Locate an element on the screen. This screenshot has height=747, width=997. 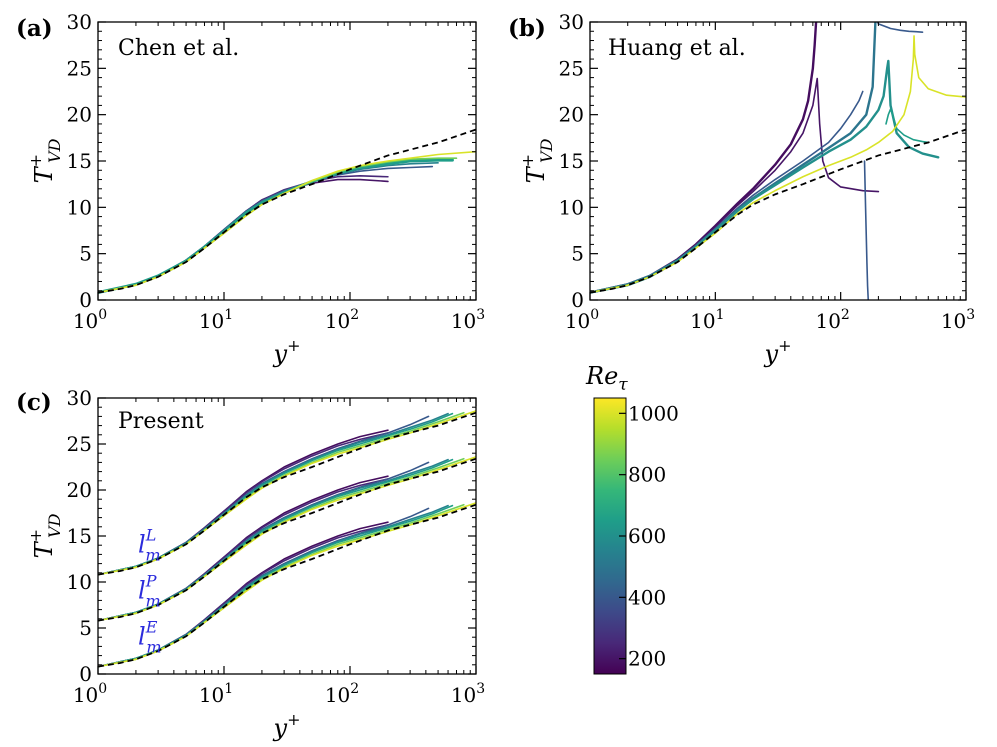
panel-b-reference is located at coordinates (778, 211).